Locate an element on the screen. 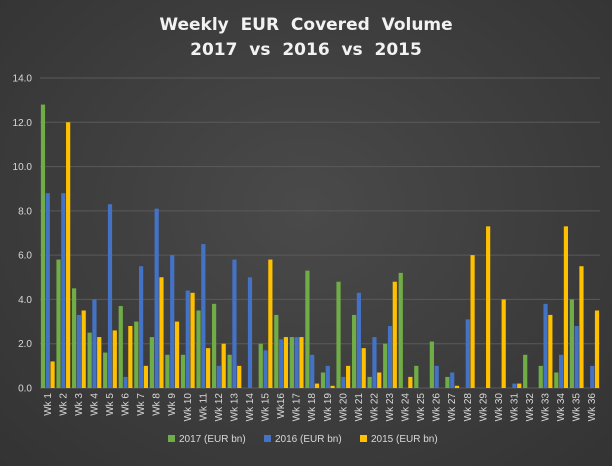 The height and width of the screenshot is (466, 612). x-tick-label: Wk 17 is located at coordinates (297, 407).